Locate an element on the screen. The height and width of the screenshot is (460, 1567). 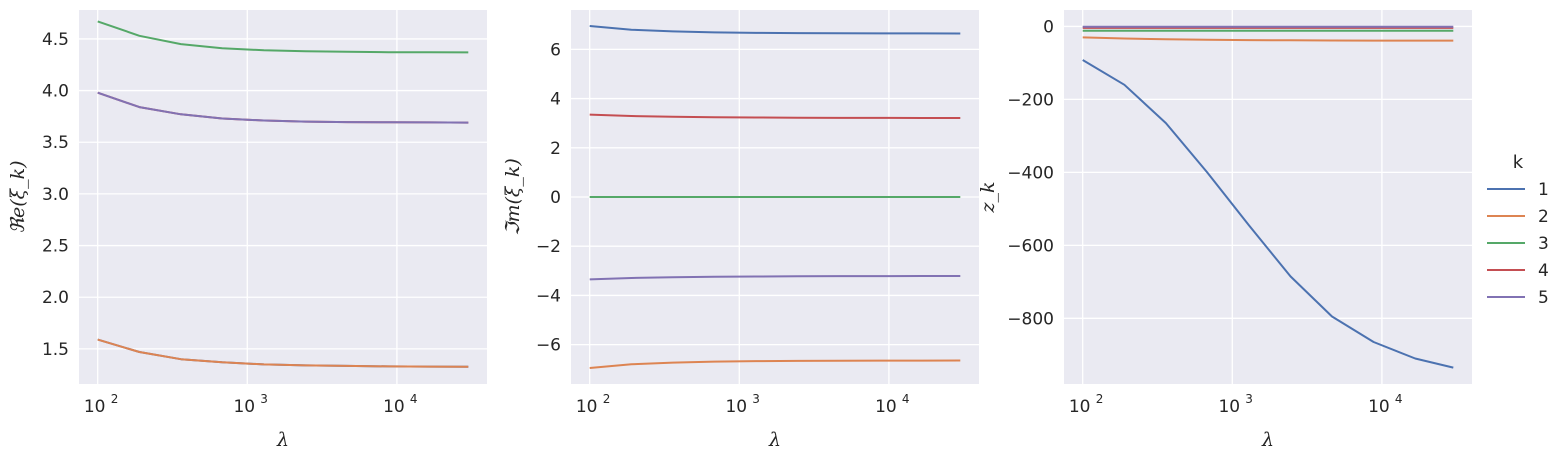
legend-label: 2 is located at coordinates (1543, 217).